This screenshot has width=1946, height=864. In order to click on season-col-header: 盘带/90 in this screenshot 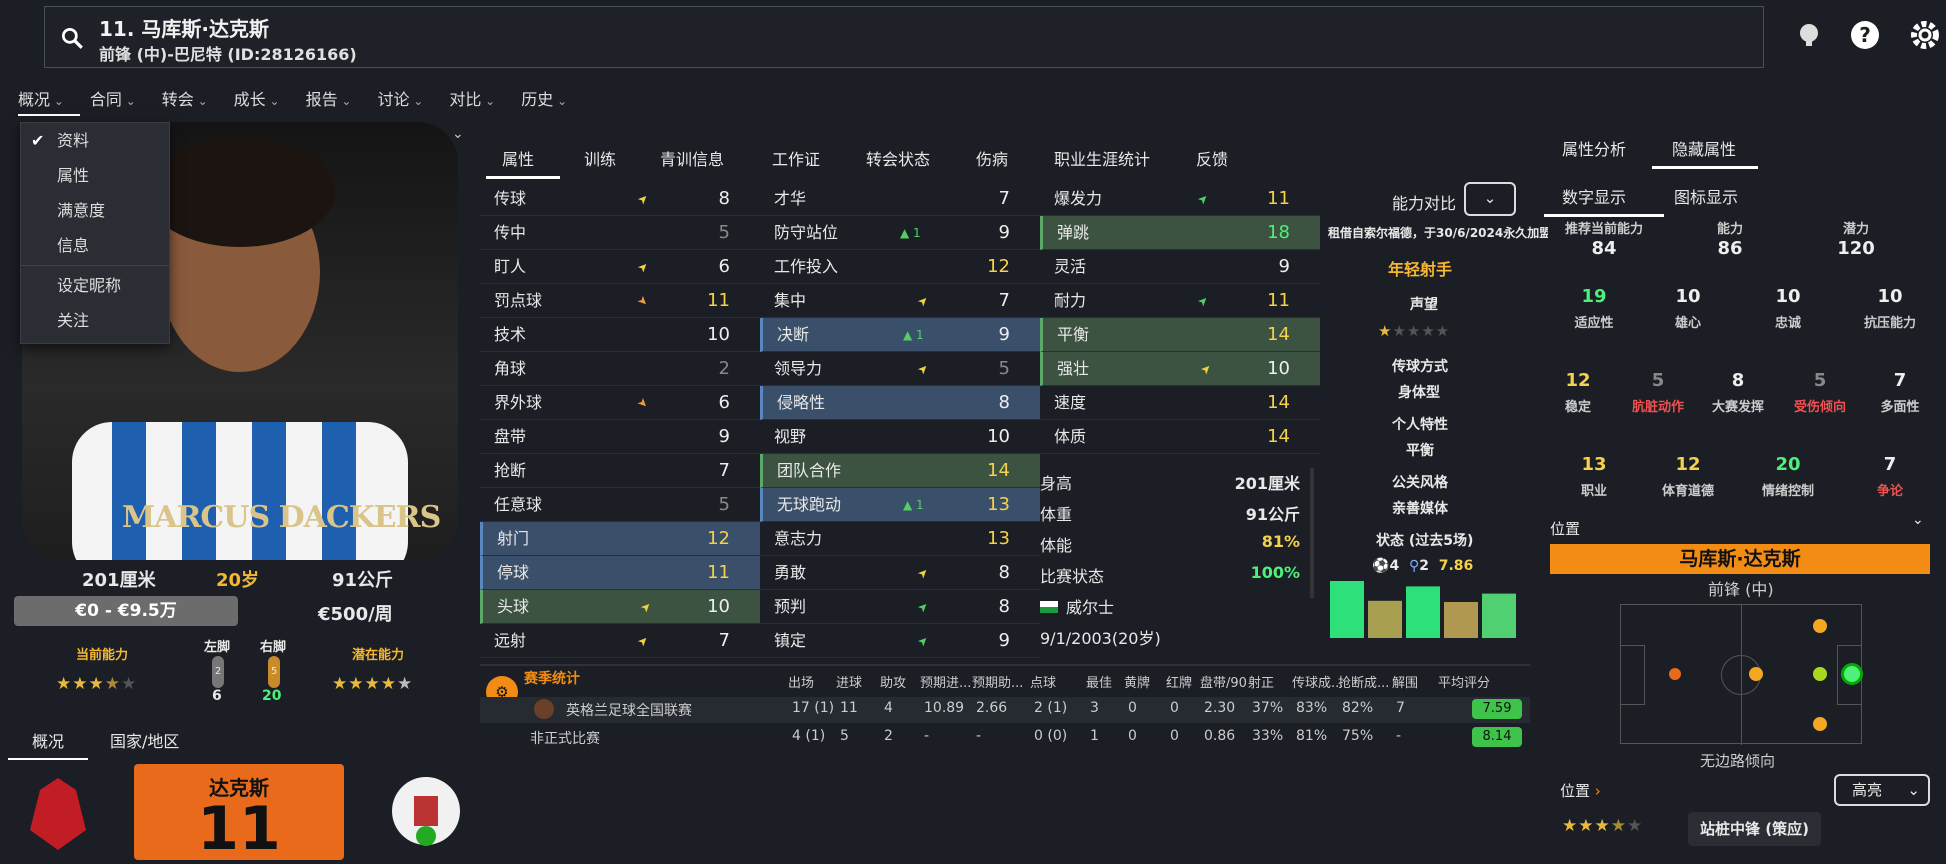, I will do `click(1223, 683)`.